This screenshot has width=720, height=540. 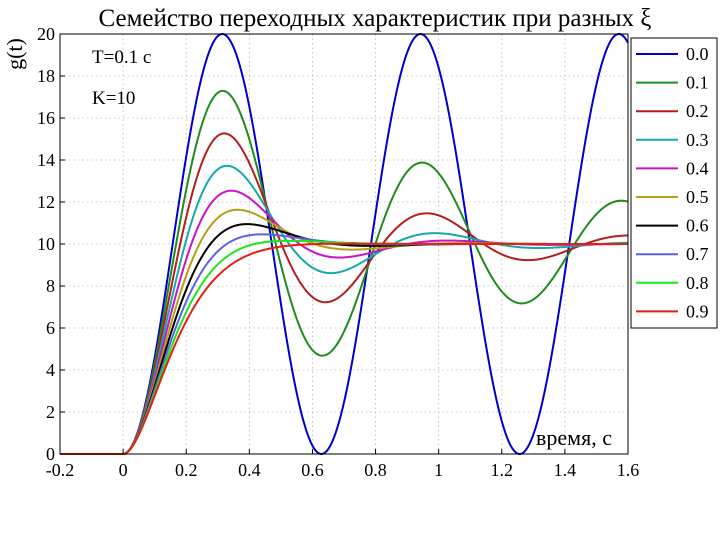 I want to click on y-tick-label: 16, so click(x=46, y=118).